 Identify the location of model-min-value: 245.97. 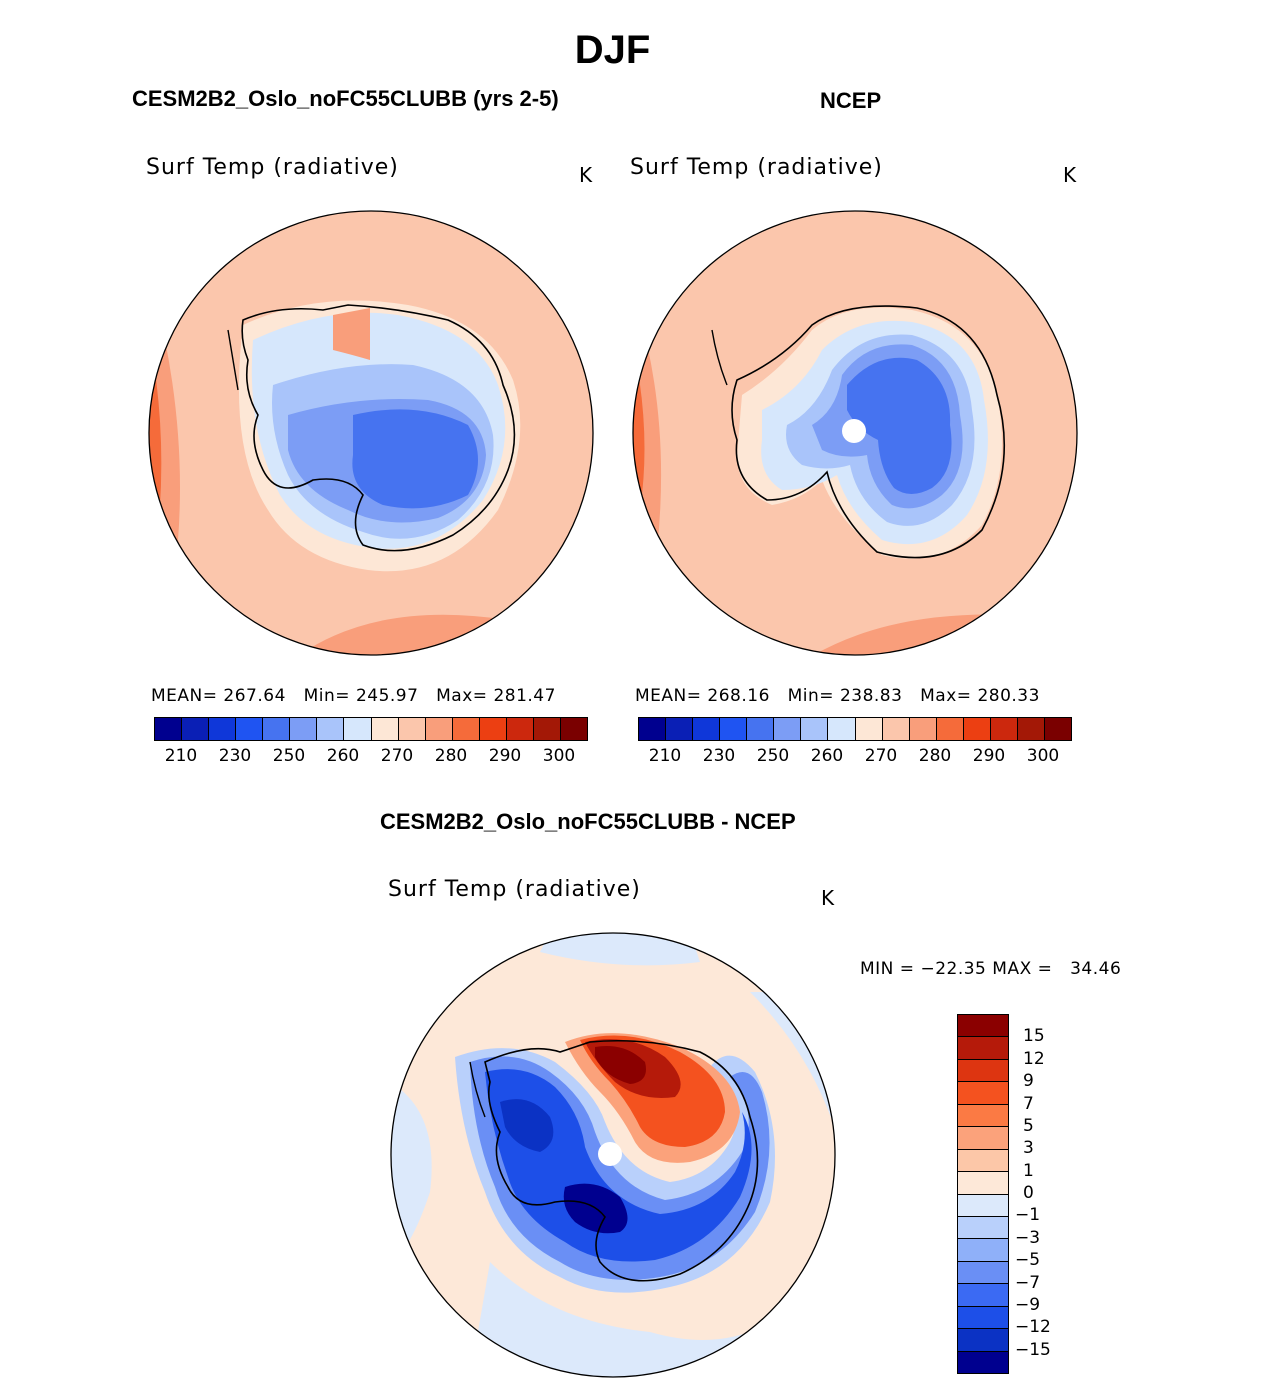
(387, 696).